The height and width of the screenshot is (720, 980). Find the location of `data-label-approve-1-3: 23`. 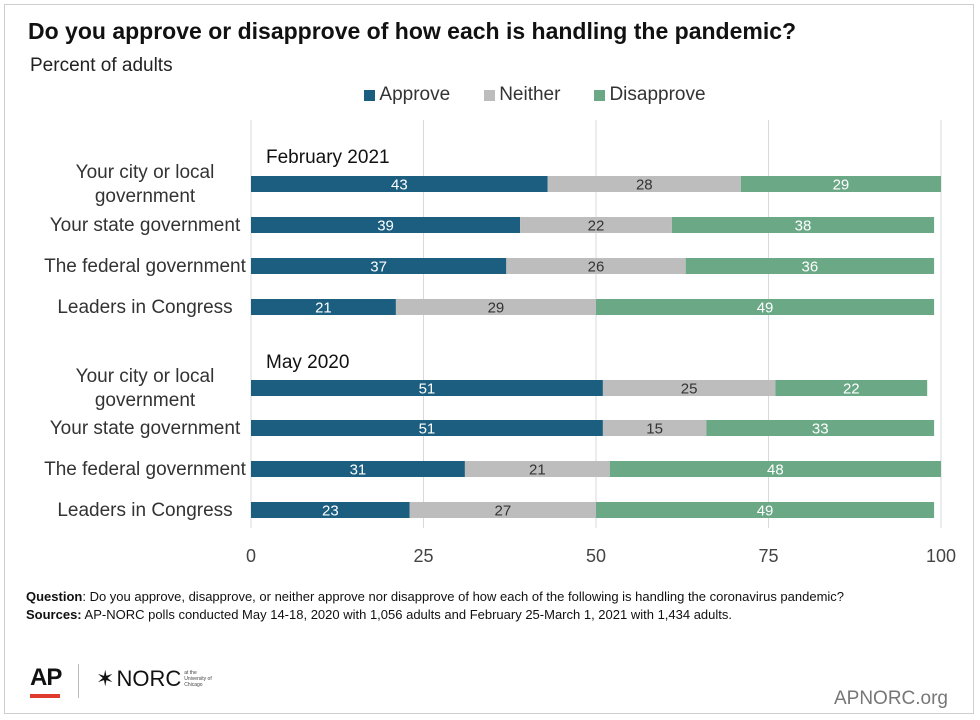

data-label-approve-1-3: 23 is located at coordinates (330, 511).